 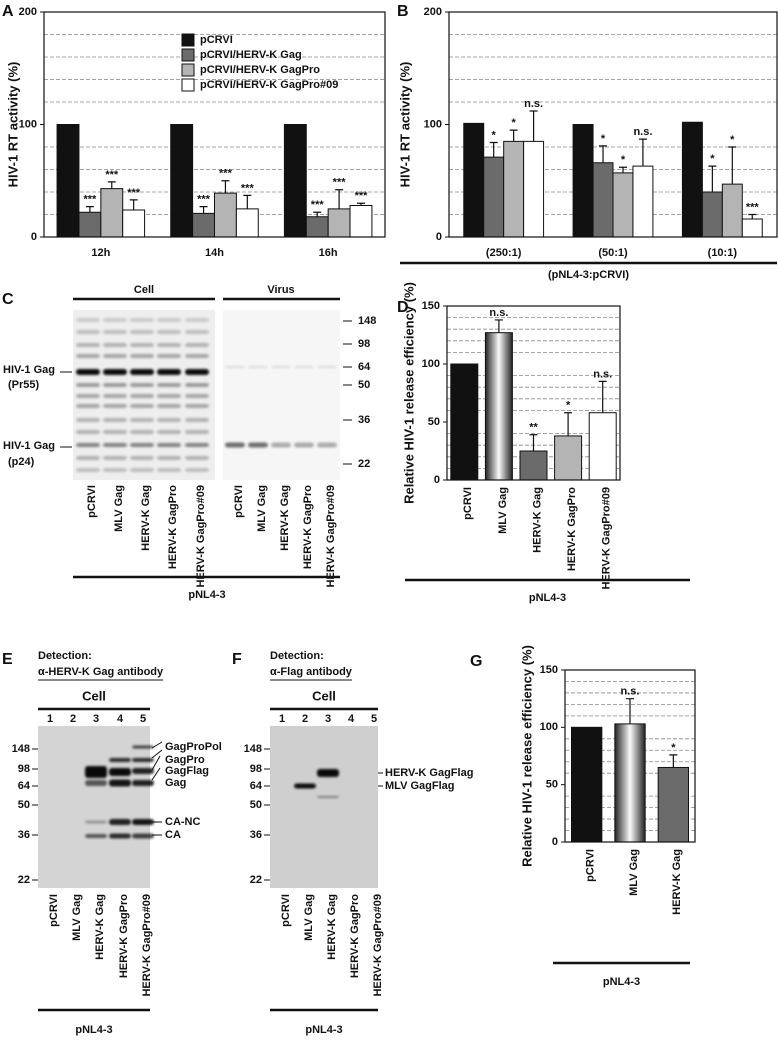 I want to click on y-tick-label: 0, so click(x=439, y=237).